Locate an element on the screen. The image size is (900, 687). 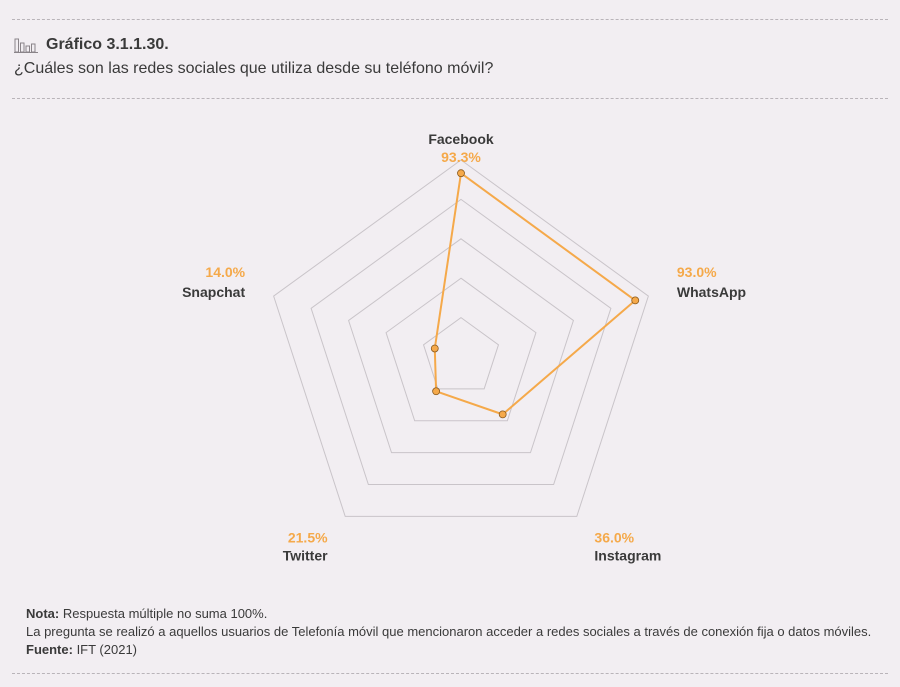
axis-label-twitter: Twitter is located at coordinates (305, 556).